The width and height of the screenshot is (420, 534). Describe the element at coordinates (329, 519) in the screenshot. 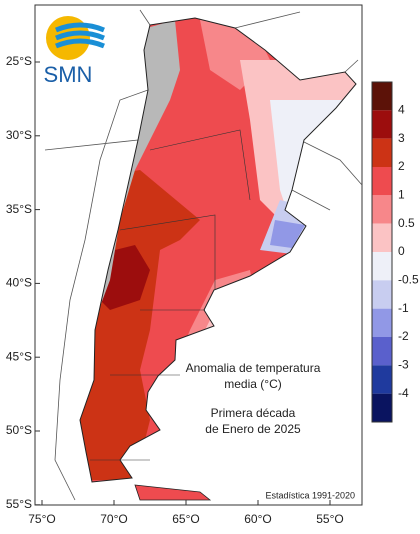

I see `lon-label: 55°O` at that location.